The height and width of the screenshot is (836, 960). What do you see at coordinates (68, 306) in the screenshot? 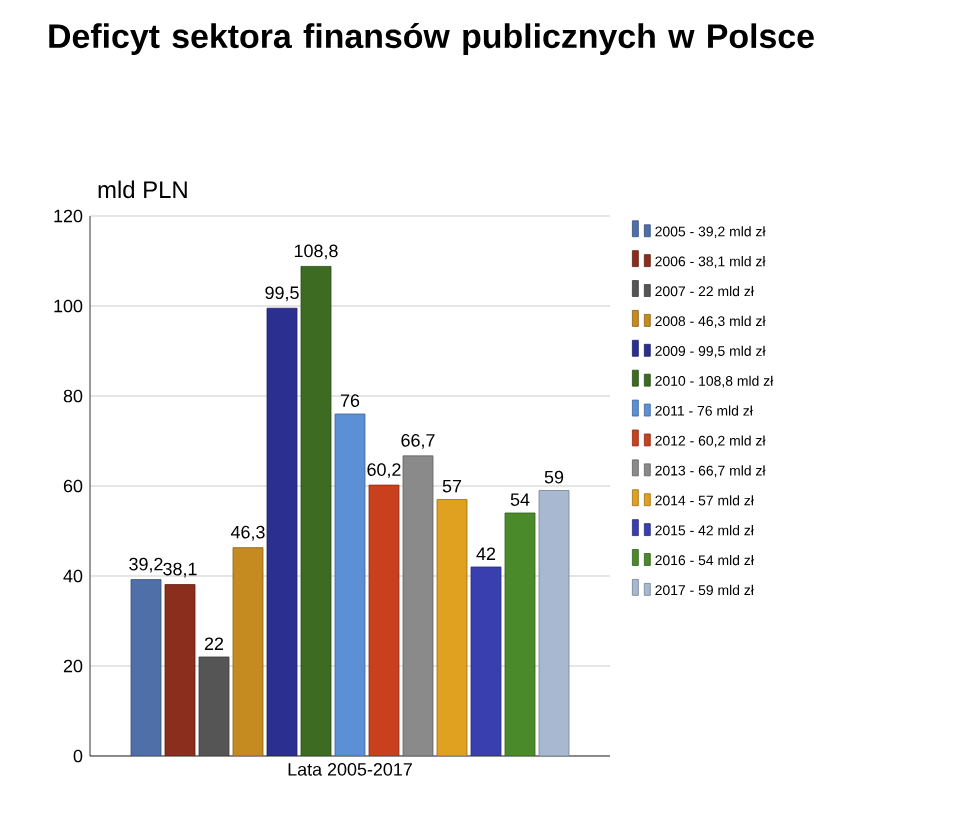
I see `y-tick-label: 100` at bounding box center [68, 306].